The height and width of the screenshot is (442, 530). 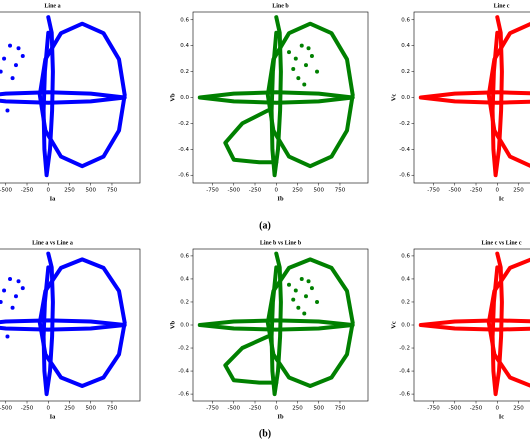 I want to click on caption: (a), so click(x=265, y=225).